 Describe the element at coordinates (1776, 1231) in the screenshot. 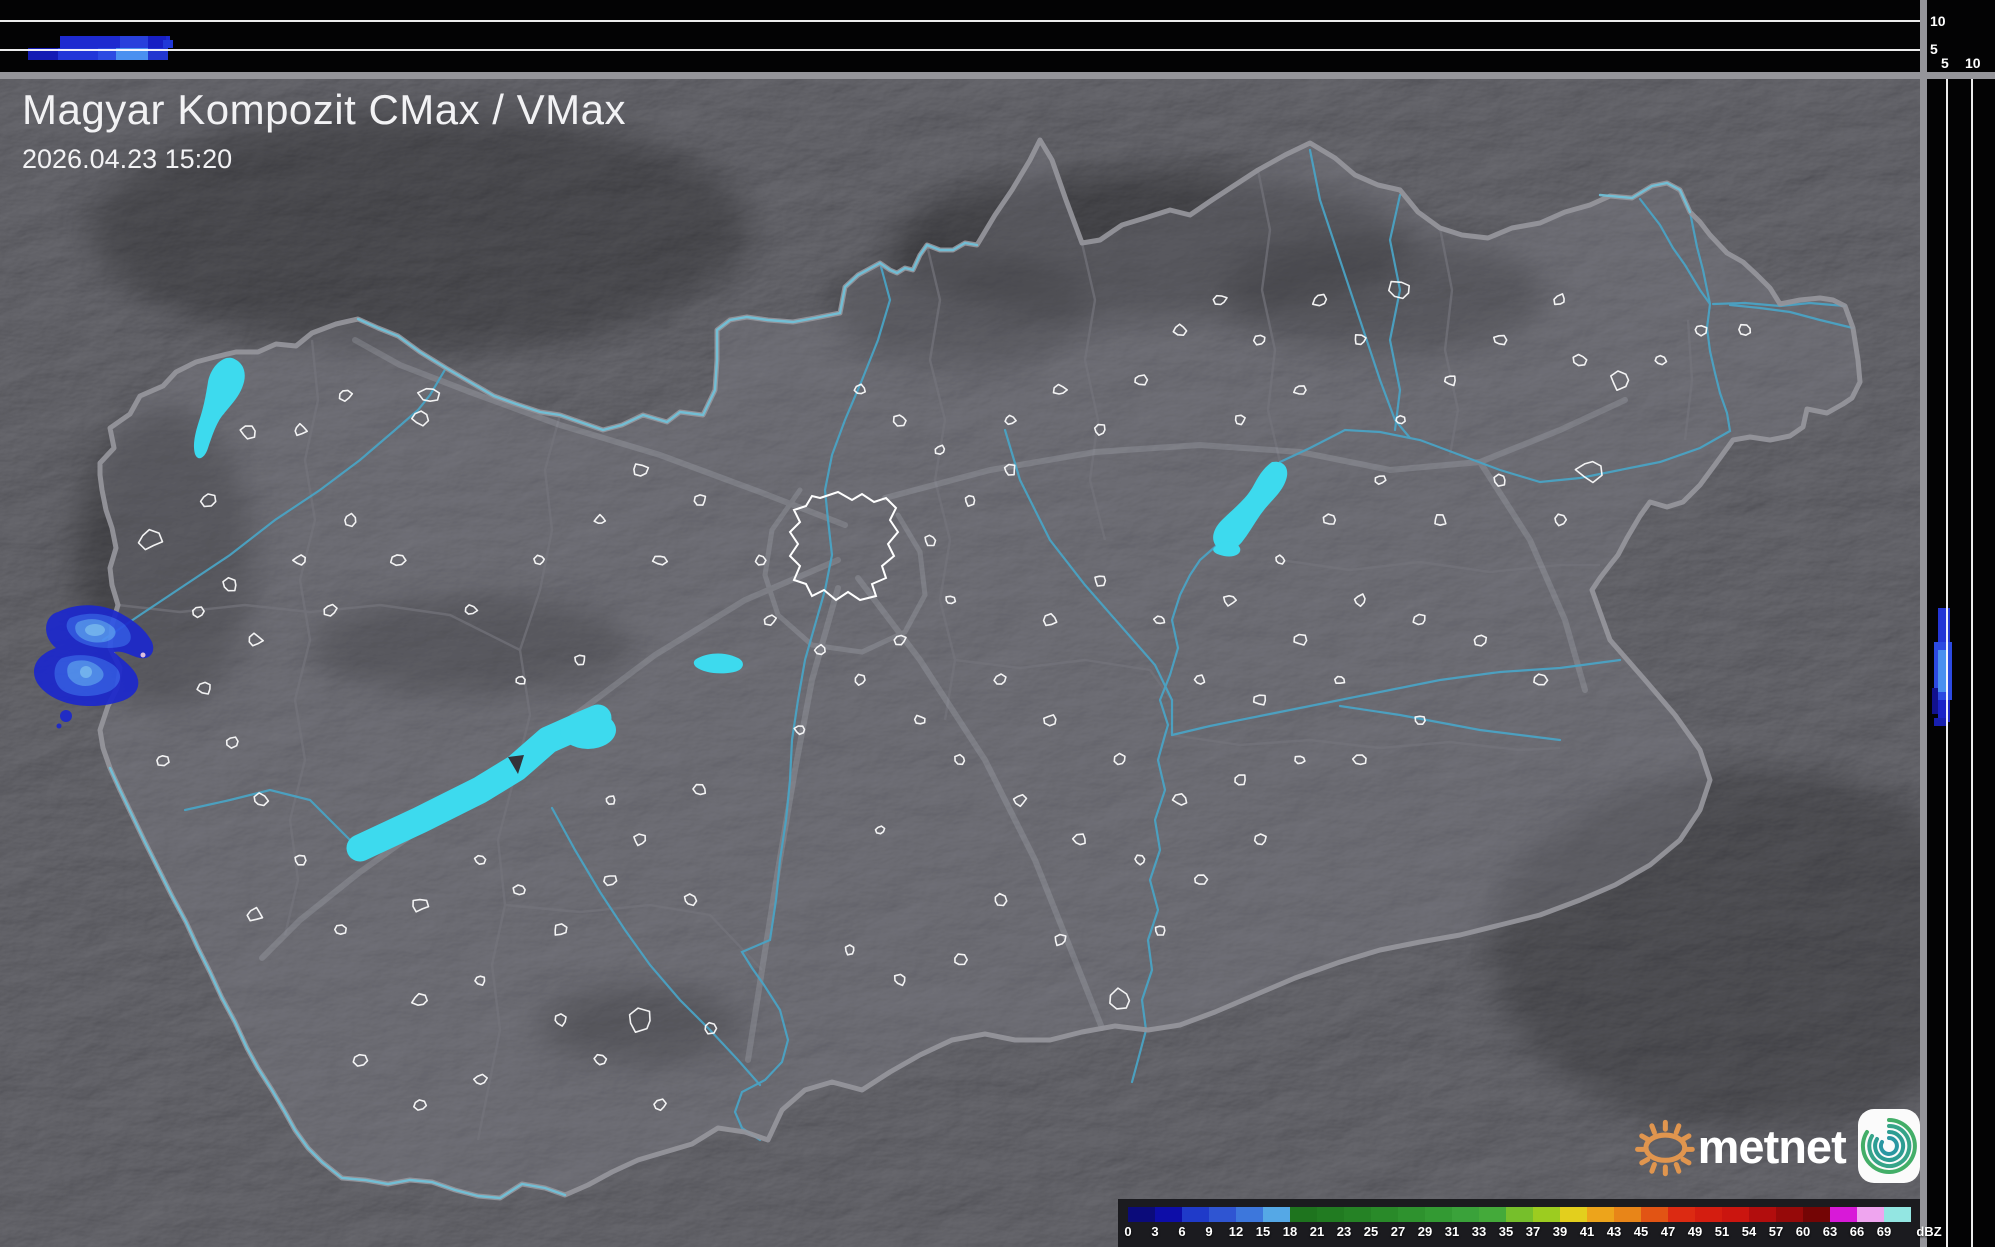

I see `colorbar-tick: 57` at that location.